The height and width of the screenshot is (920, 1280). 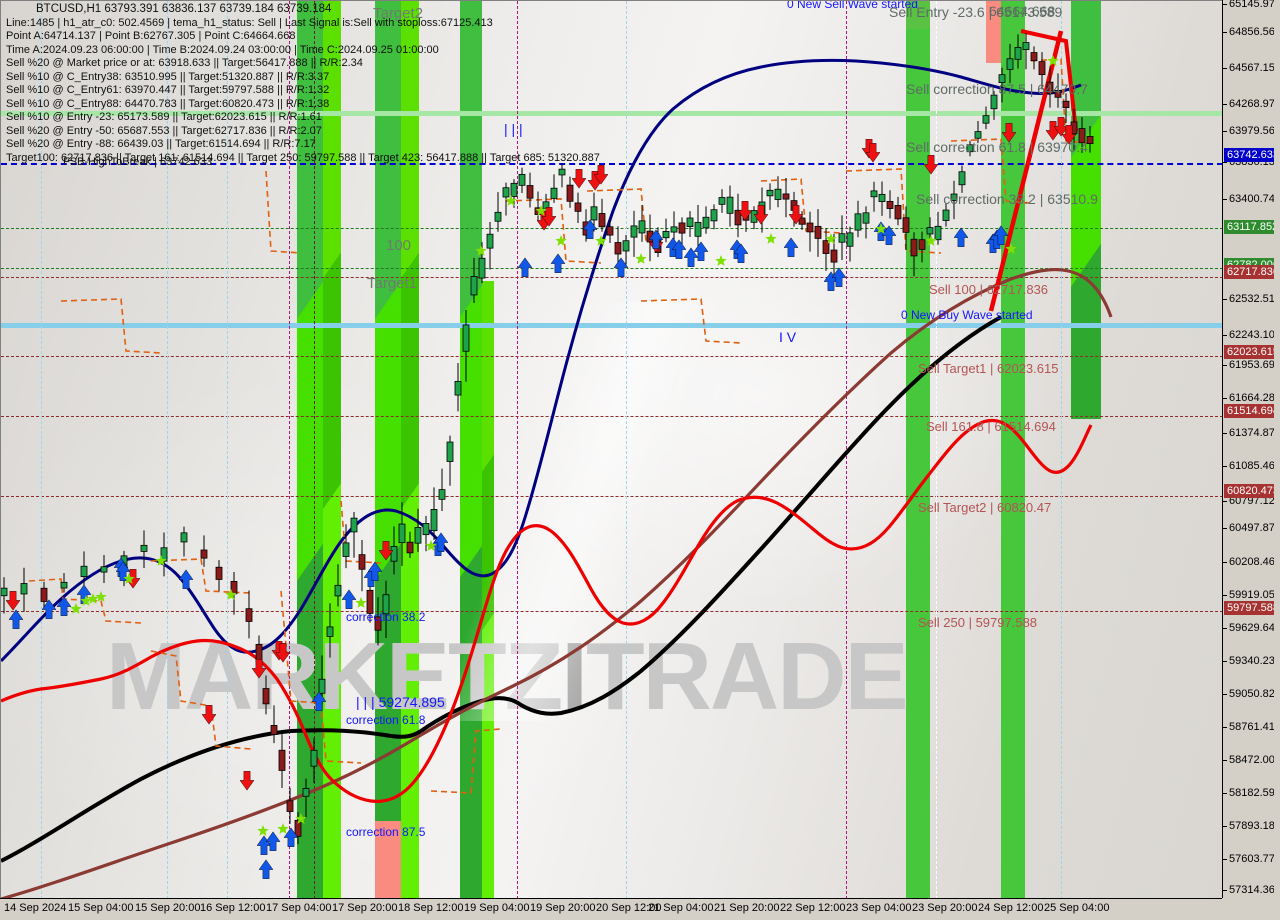 What do you see at coordinates (299, 908) in the screenshot?
I see `time-tick-label: 17 Sep 04:00` at bounding box center [299, 908].